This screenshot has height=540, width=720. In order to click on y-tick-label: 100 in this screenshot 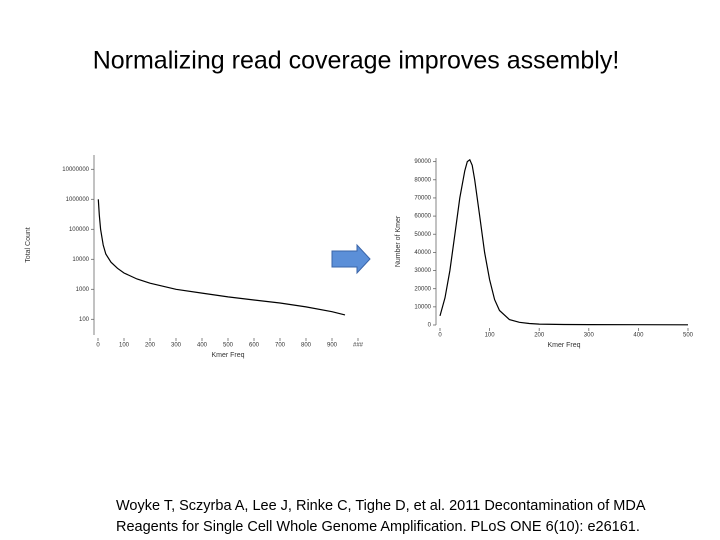, I will do `click(84, 320)`.